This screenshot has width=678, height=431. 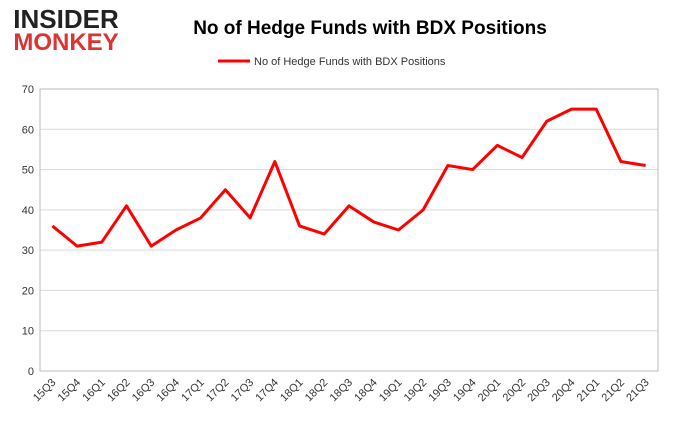 What do you see at coordinates (28, 332) in the screenshot?
I see `y-tick-label: 10` at bounding box center [28, 332].